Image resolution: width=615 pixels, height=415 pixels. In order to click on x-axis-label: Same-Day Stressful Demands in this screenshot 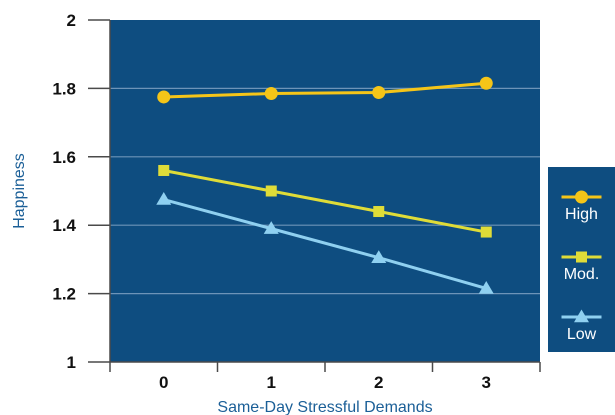, I will do `click(324, 407)`.